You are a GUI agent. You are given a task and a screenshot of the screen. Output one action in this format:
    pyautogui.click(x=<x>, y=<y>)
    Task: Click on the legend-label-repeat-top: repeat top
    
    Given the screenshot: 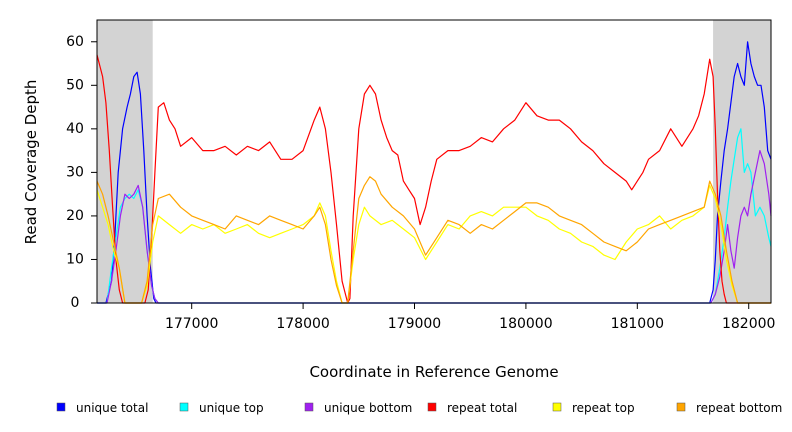 What is the action you would take?
    pyautogui.click(x=603, y=408)
    